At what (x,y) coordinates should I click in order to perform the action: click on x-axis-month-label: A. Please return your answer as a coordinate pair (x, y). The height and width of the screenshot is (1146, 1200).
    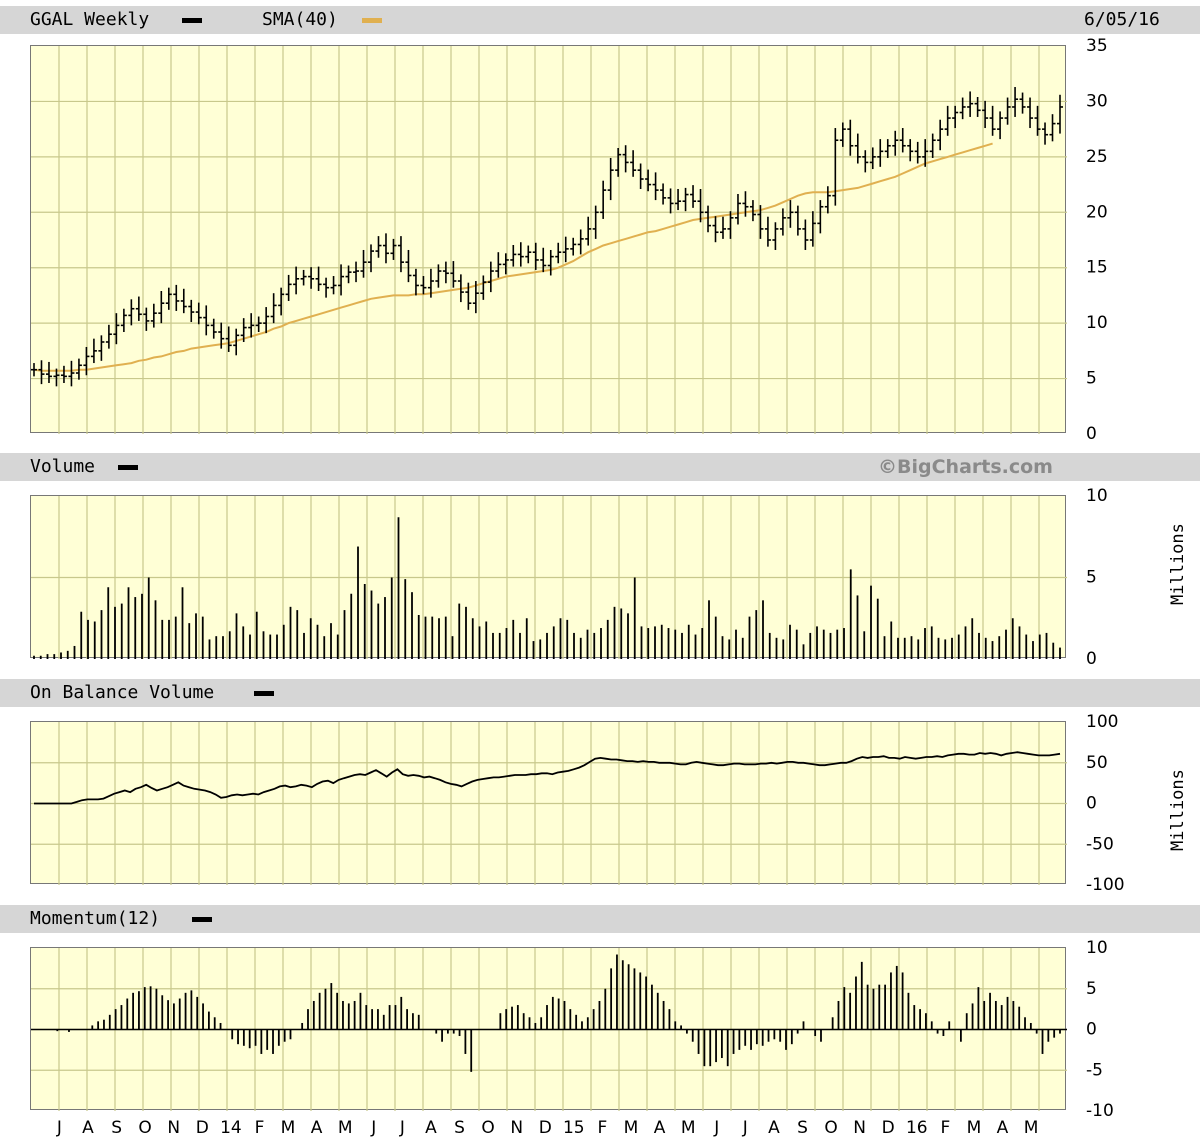
    Looking at the image, I should click on (431, 1128).